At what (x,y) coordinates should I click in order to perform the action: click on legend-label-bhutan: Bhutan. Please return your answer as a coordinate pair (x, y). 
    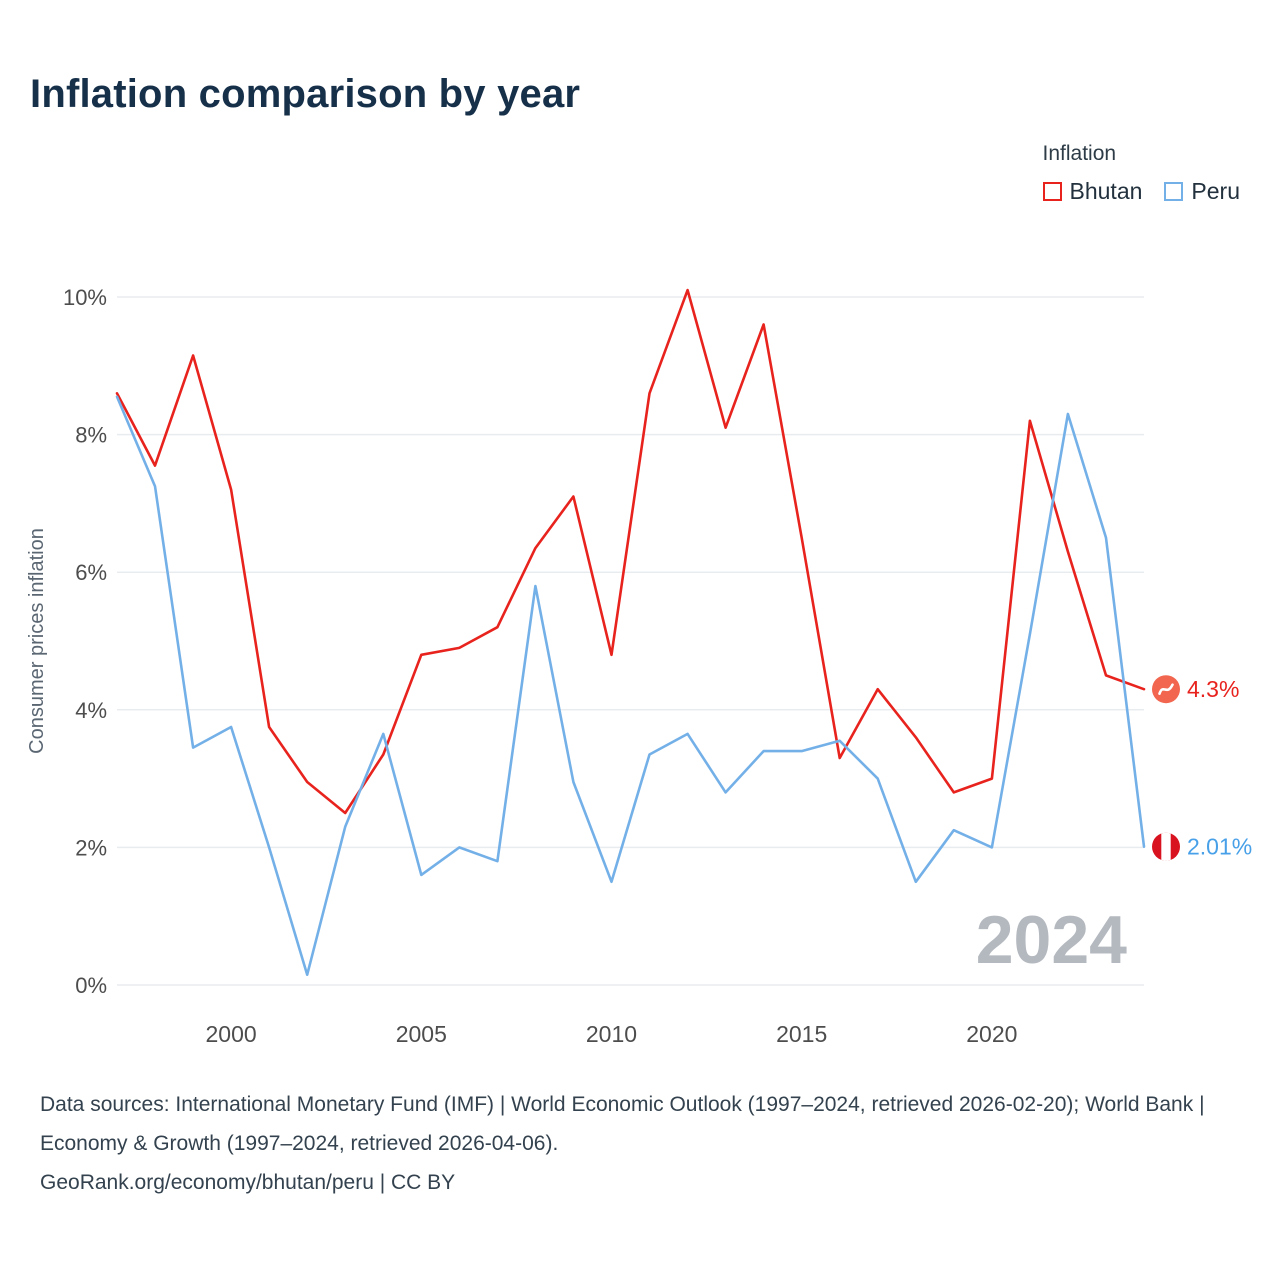
    Looking at the image, I should click on (1106, 191).